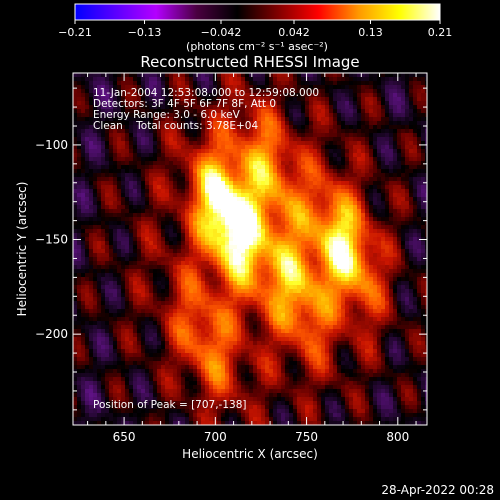 The image size is (500, 500). What do you see at coordinates (255, 29) in the screenshot?
I see `colorbar-ticks: −0.21 −0.13 −0.042 0.042 0.13 0.21` at bounding box center [255, 29].